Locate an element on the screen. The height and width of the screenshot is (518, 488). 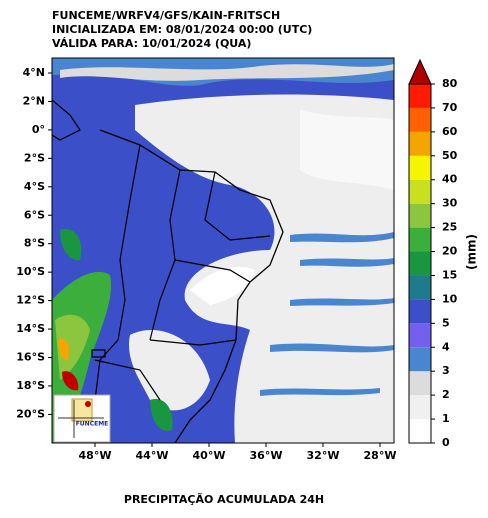
colorbar-label: 0 is located at coordinates (446, 442).